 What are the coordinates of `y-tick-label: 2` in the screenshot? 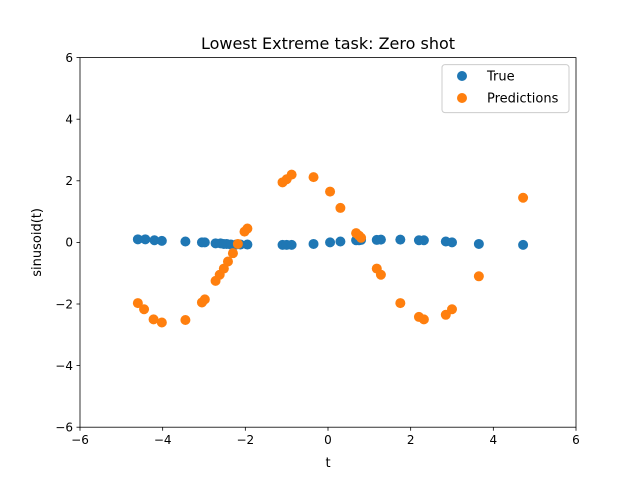 It's located at (69, 181).